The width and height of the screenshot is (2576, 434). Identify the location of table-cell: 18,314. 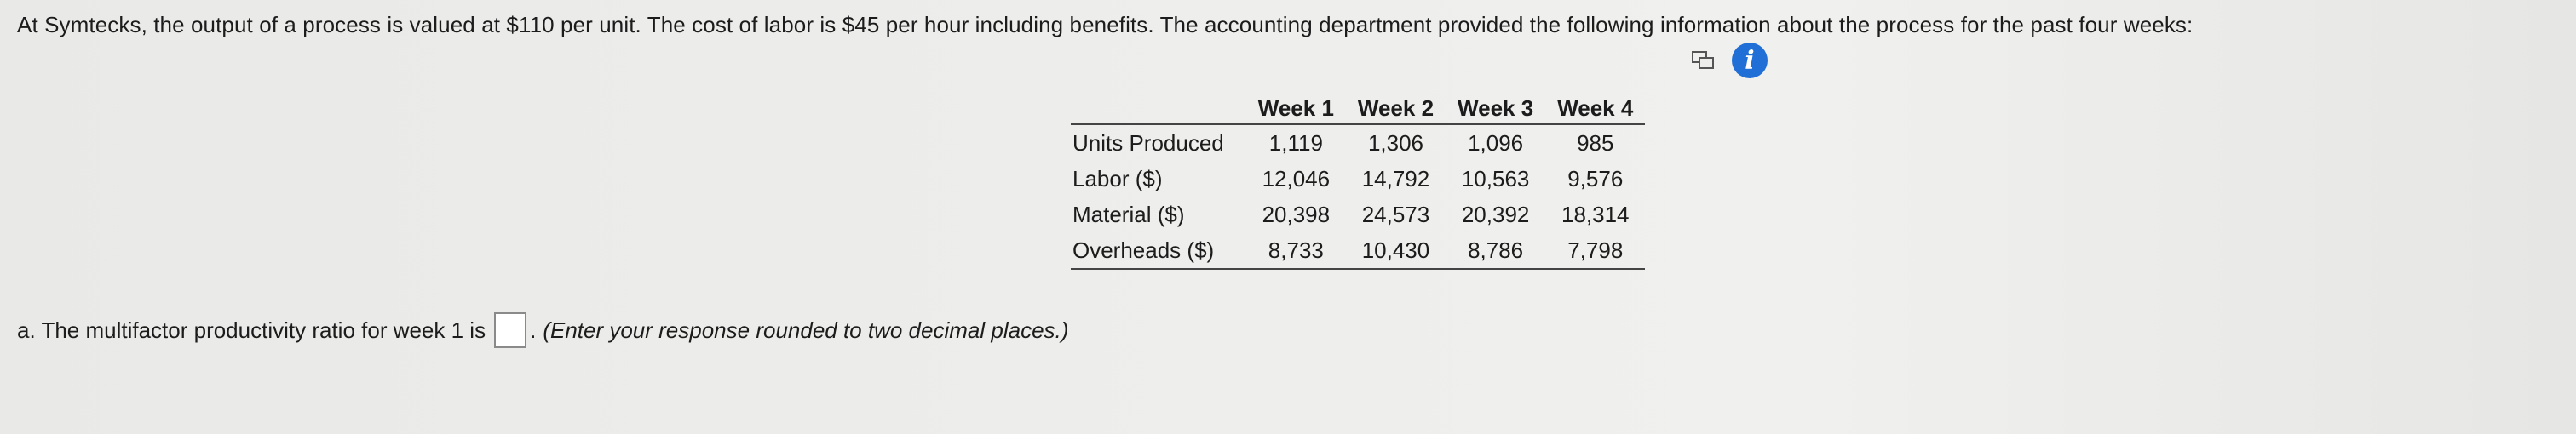
(1596, 214).